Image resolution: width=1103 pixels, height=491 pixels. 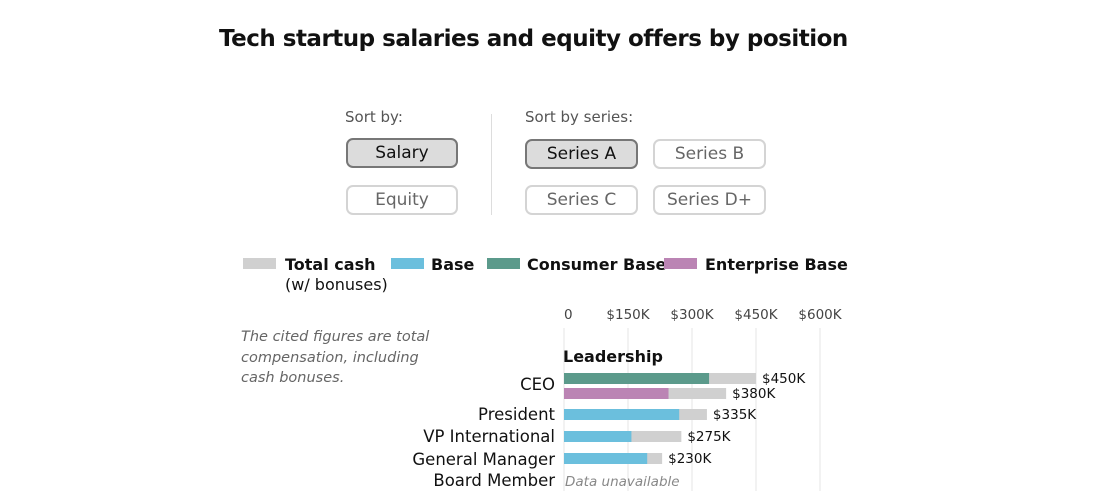 What do you see at coordinates (692, 315) in the screenshot?
I see `x-tick-label: $300K` at bounding box center [692, 315].